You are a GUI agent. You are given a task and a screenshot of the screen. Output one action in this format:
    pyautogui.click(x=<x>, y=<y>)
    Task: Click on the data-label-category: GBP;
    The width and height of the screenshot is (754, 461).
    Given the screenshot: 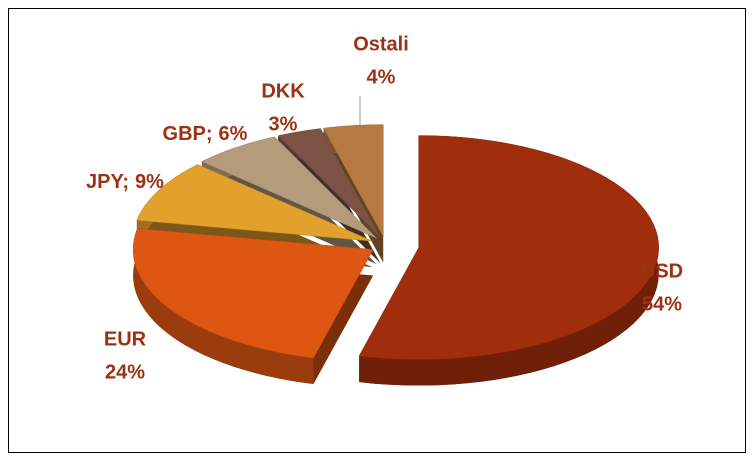 What is the action you would take?
    pyautogui.click(x=188, y=134)
    